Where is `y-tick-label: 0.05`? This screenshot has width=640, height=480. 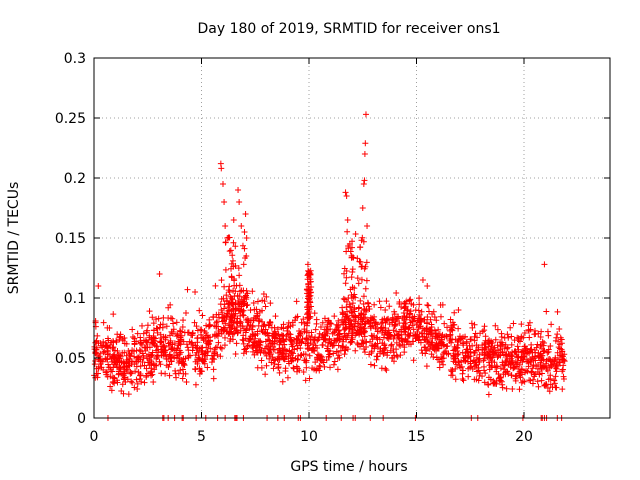
y-tick-label: 0.05 is located at coordinates (70, 359).